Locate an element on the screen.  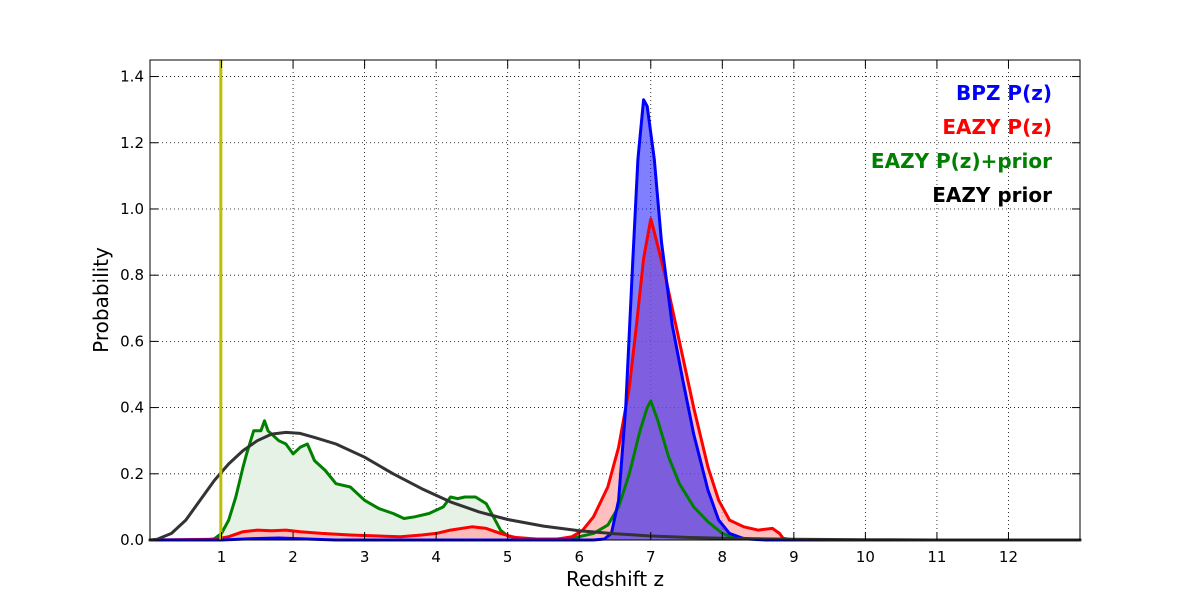
x-tick-label: 5 is located at coordinates (508, 557).